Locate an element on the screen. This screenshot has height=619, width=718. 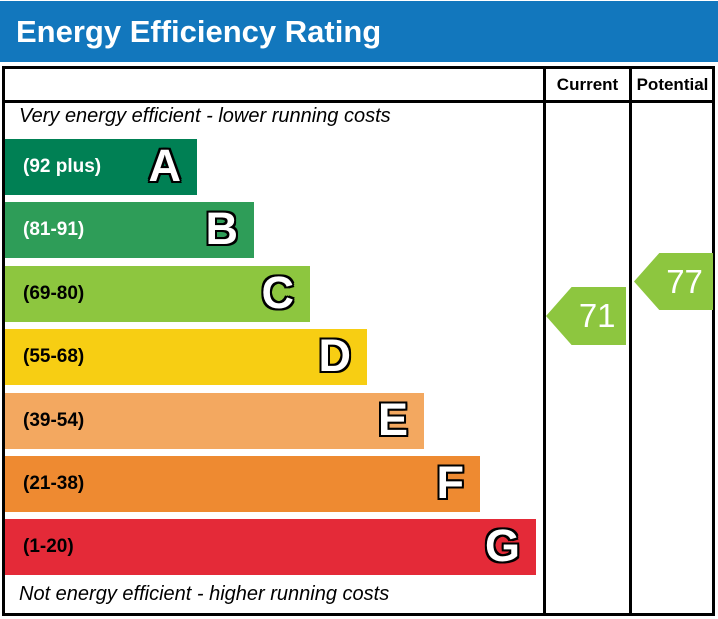
column-header-current: Current is located at coordinates (587, 84).